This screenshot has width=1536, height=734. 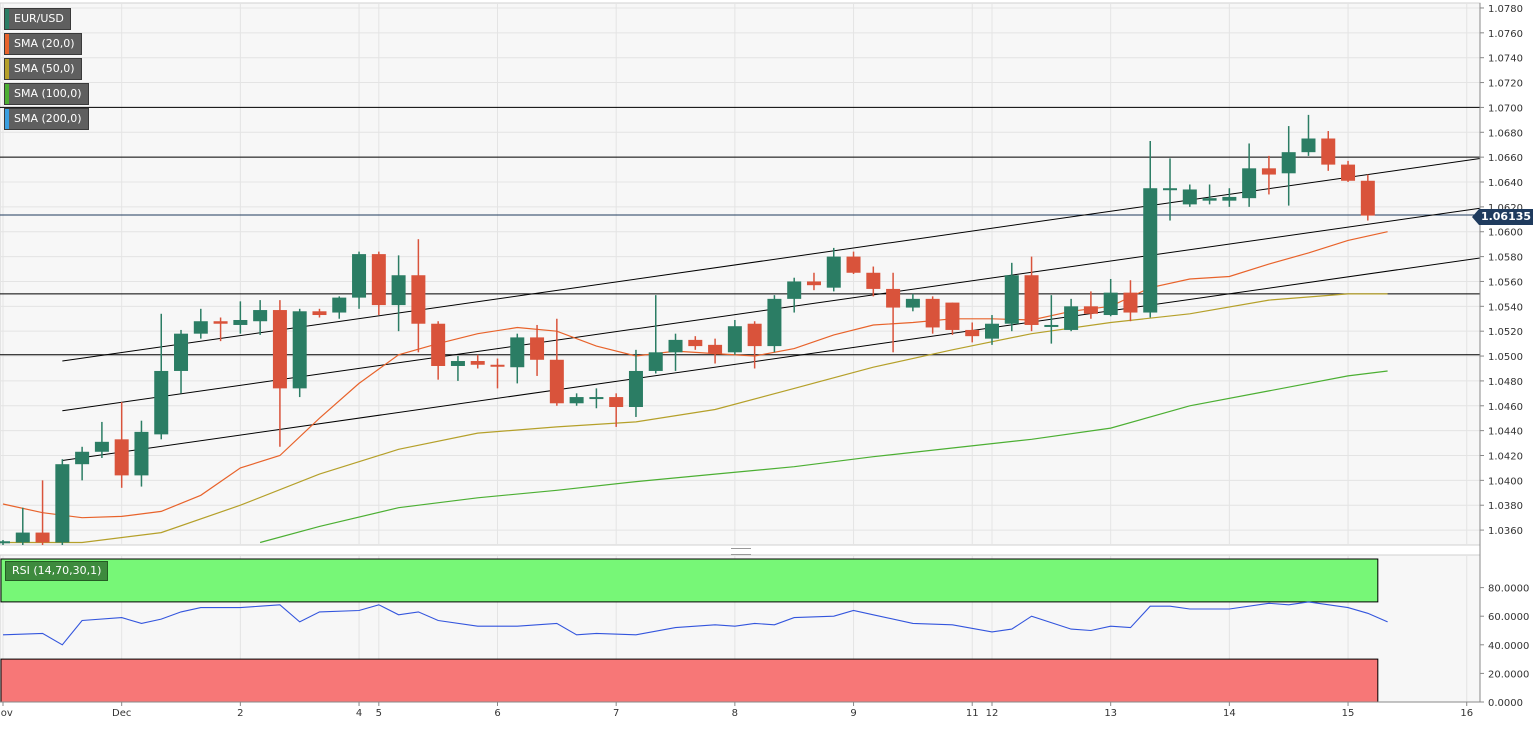 What do you see at coordinates (1505, 456) in the screenshot?
I see `price-tick-label: 1.0420` at bounding box center [1505, 456].